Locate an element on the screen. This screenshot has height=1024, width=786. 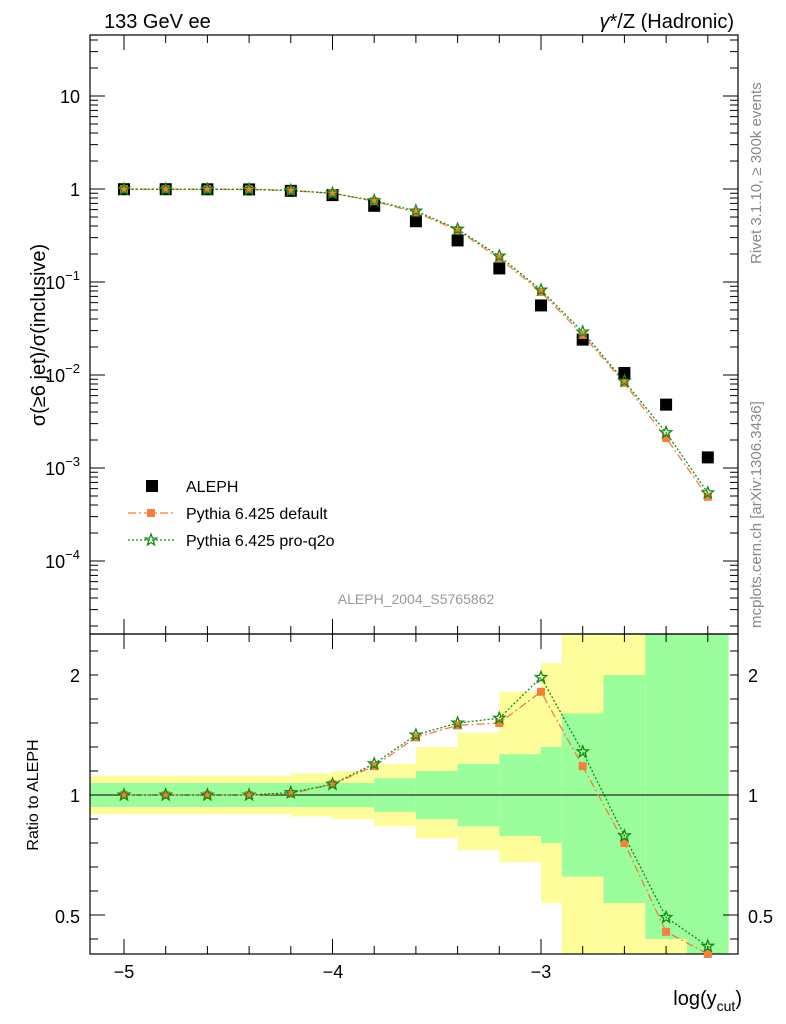
legend-label-aleph: ALEPH is located at coordinates (212, 487).